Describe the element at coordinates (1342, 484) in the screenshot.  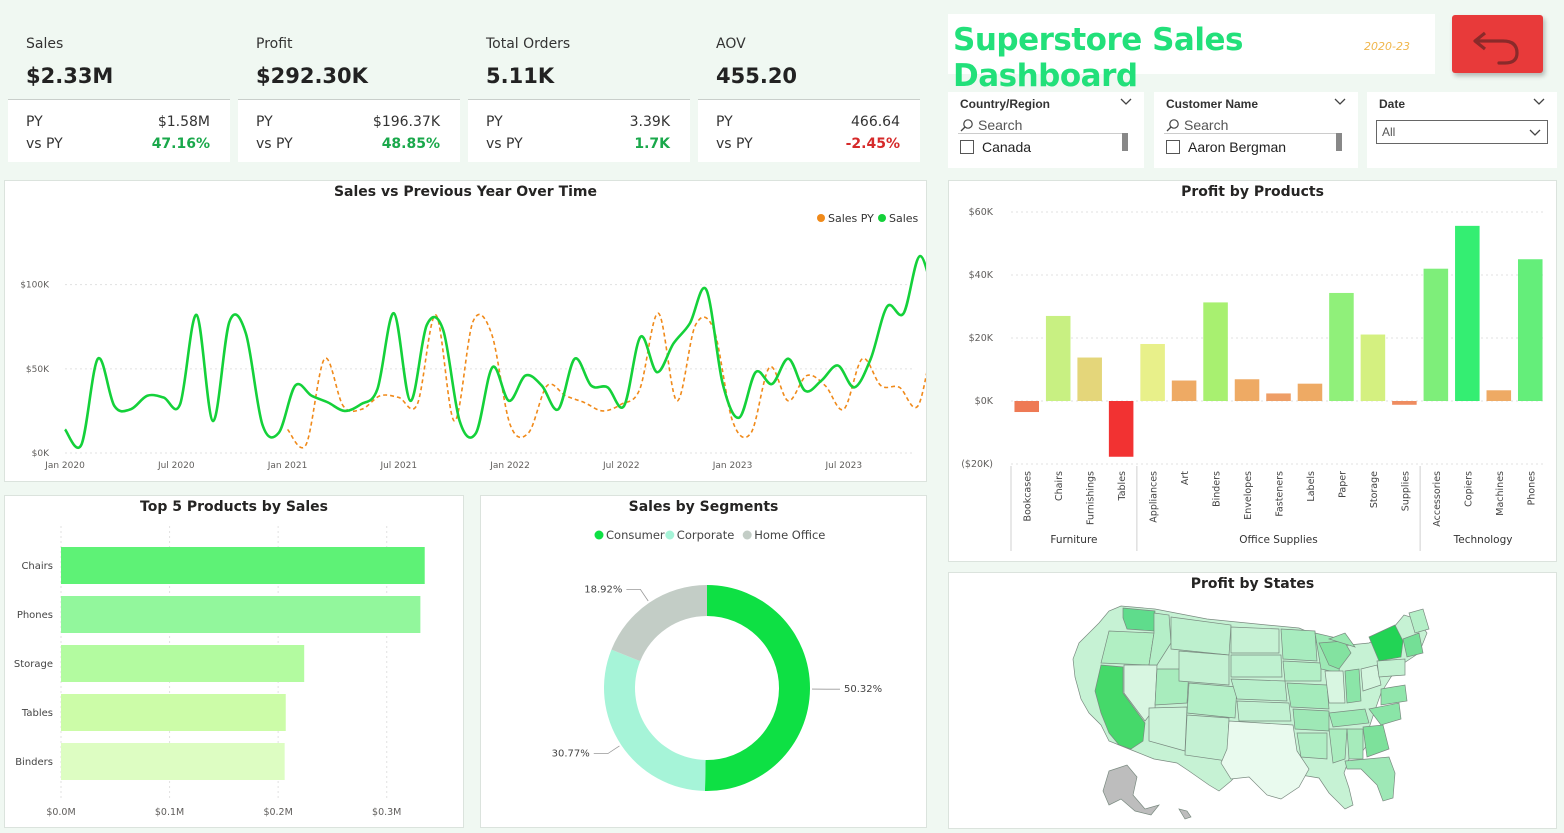
I see `x-tick-label: Paper` at that location.